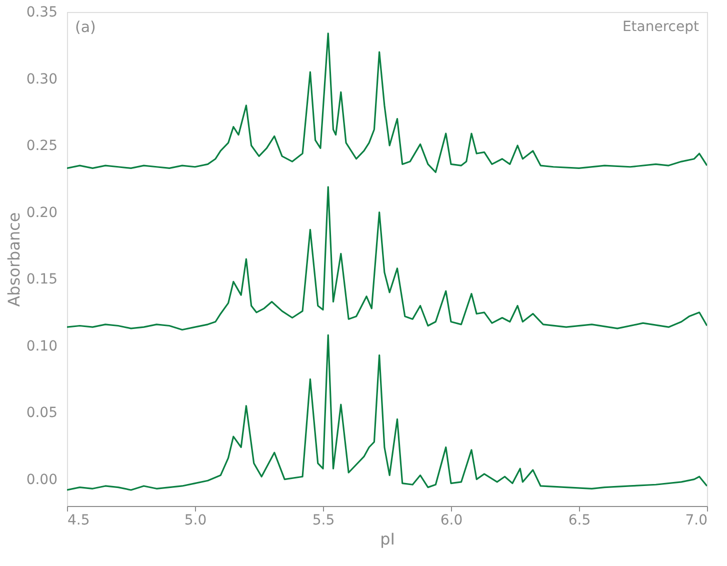 The width and height of the screenshot is (727, 566). I want to click on x-axis-title: pI, so click(387, 539).